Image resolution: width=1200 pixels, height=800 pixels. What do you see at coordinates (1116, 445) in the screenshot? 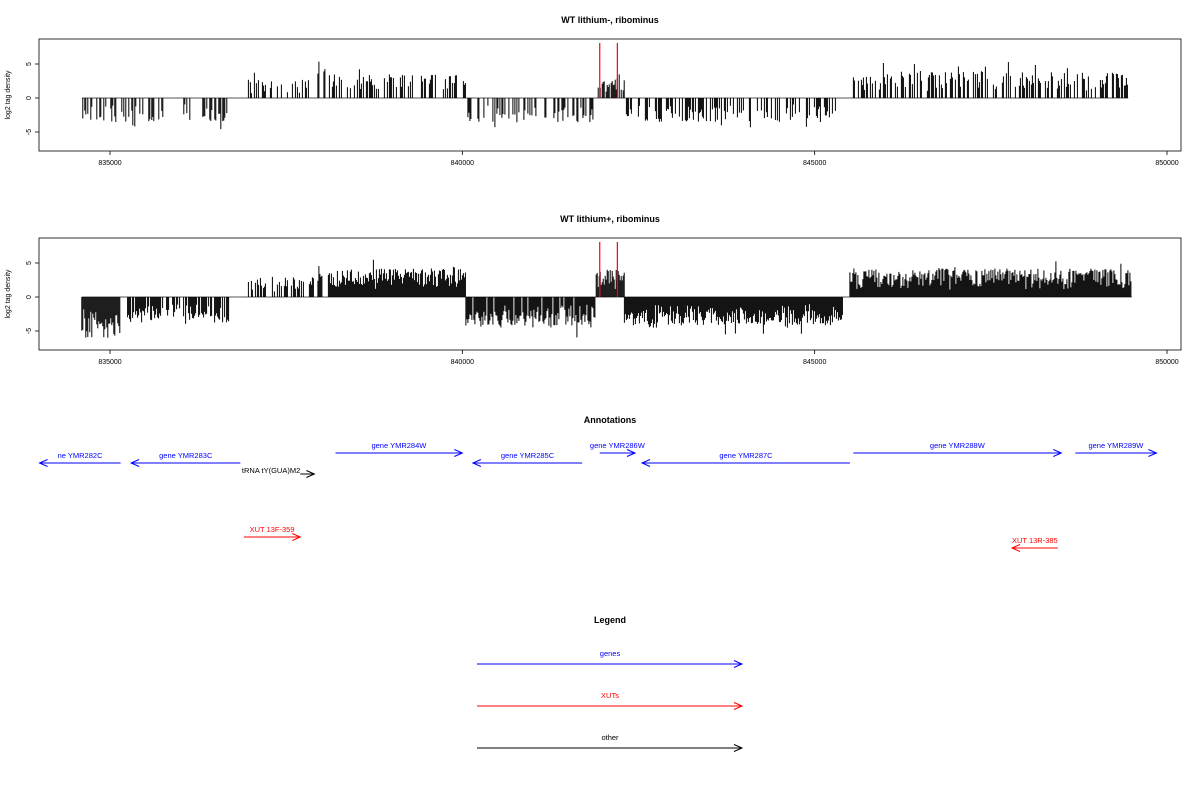
I see `feature-label: gene YMR289W` at bounding box center [1116, 445].